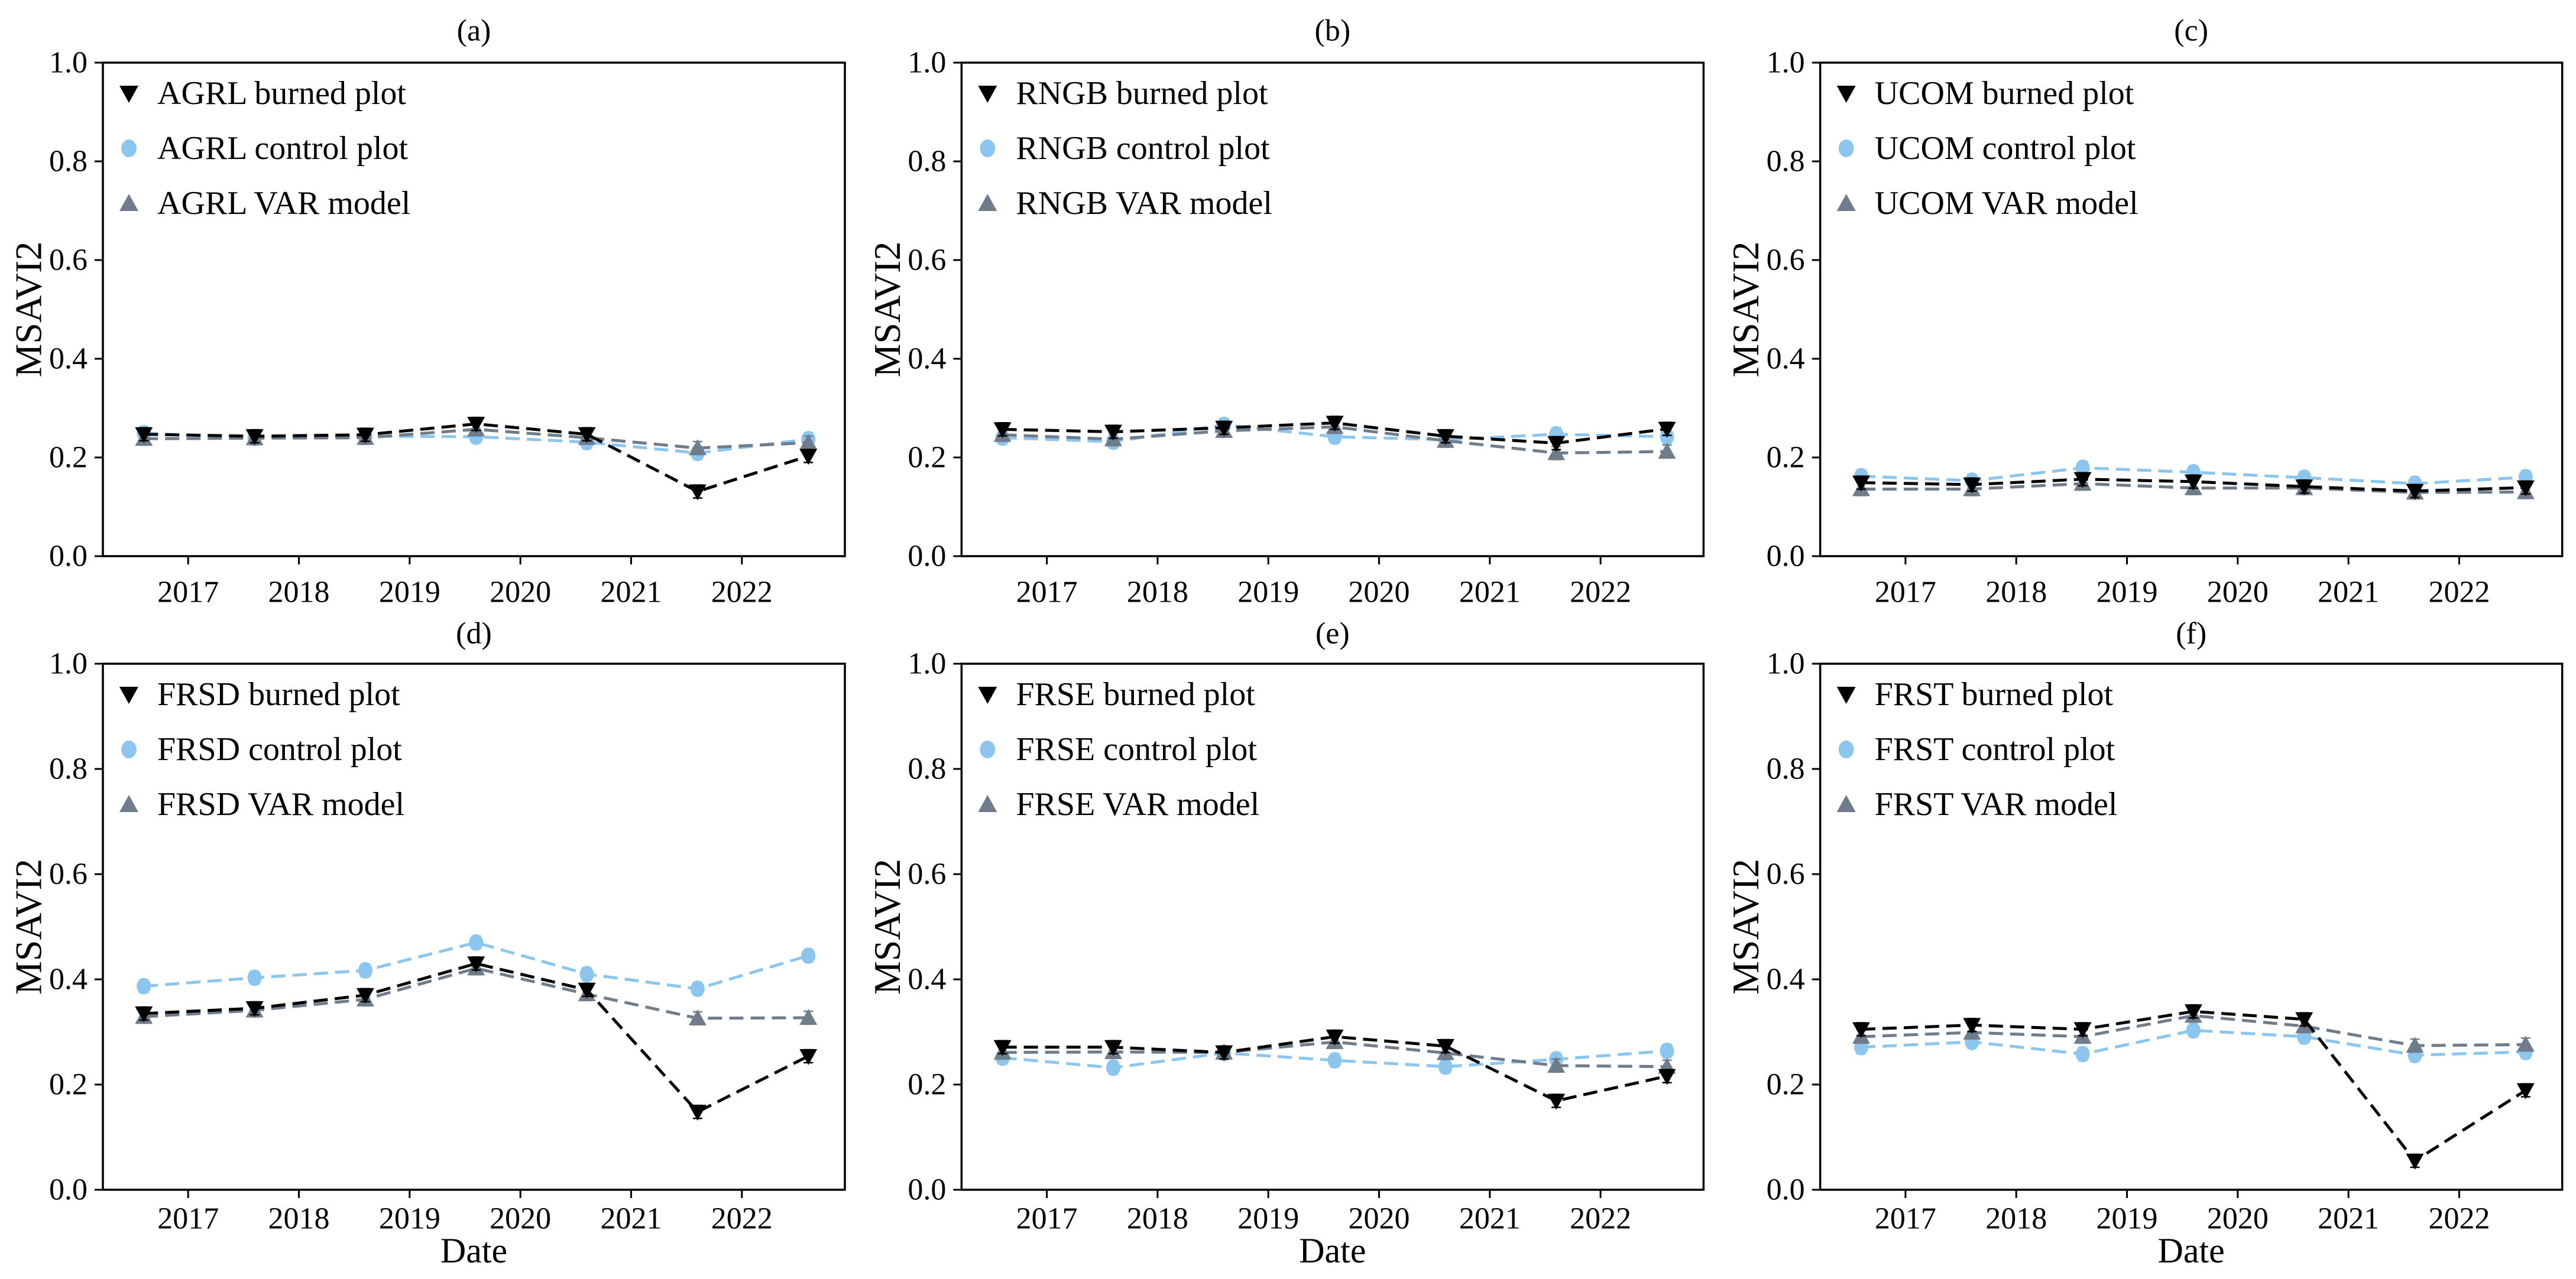 The image size is (2576, 1279). Describe the element at coordinates (259, 694) in the screenshot. I see `legend-item-burned: FRSD burned plot` at that location.